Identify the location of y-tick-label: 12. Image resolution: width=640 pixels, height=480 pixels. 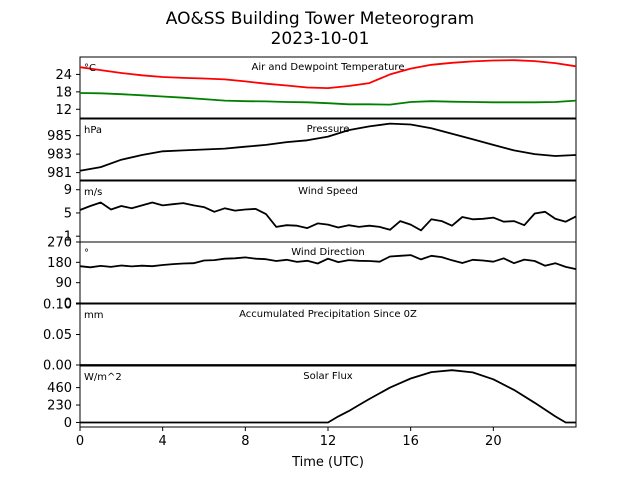
(63, 110).